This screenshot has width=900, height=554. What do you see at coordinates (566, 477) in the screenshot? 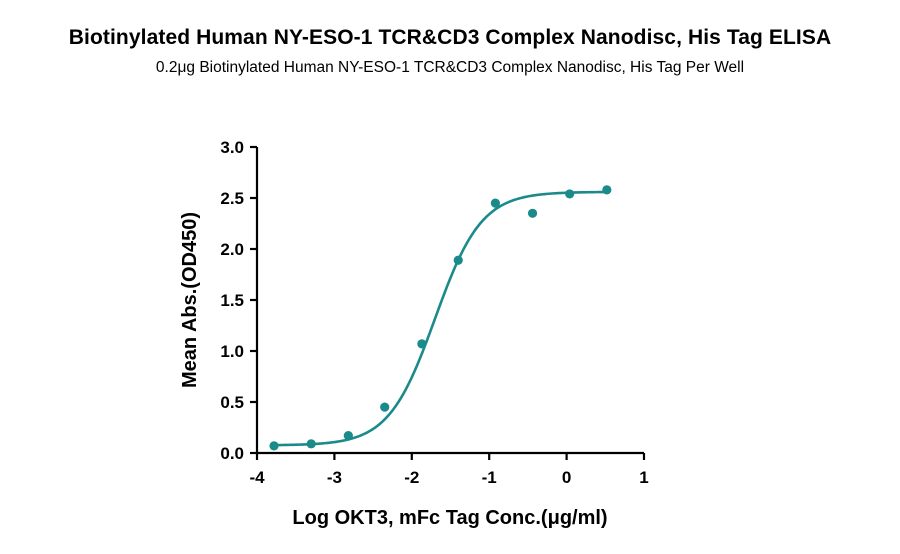
I see `x-tick-label: 0` at bounding box center [566, 477].